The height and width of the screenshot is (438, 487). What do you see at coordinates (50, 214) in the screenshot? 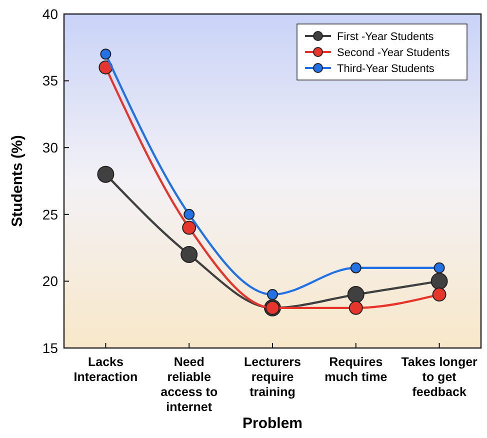
I see `y-tick-label: 25` at bounding box center [50, 214].